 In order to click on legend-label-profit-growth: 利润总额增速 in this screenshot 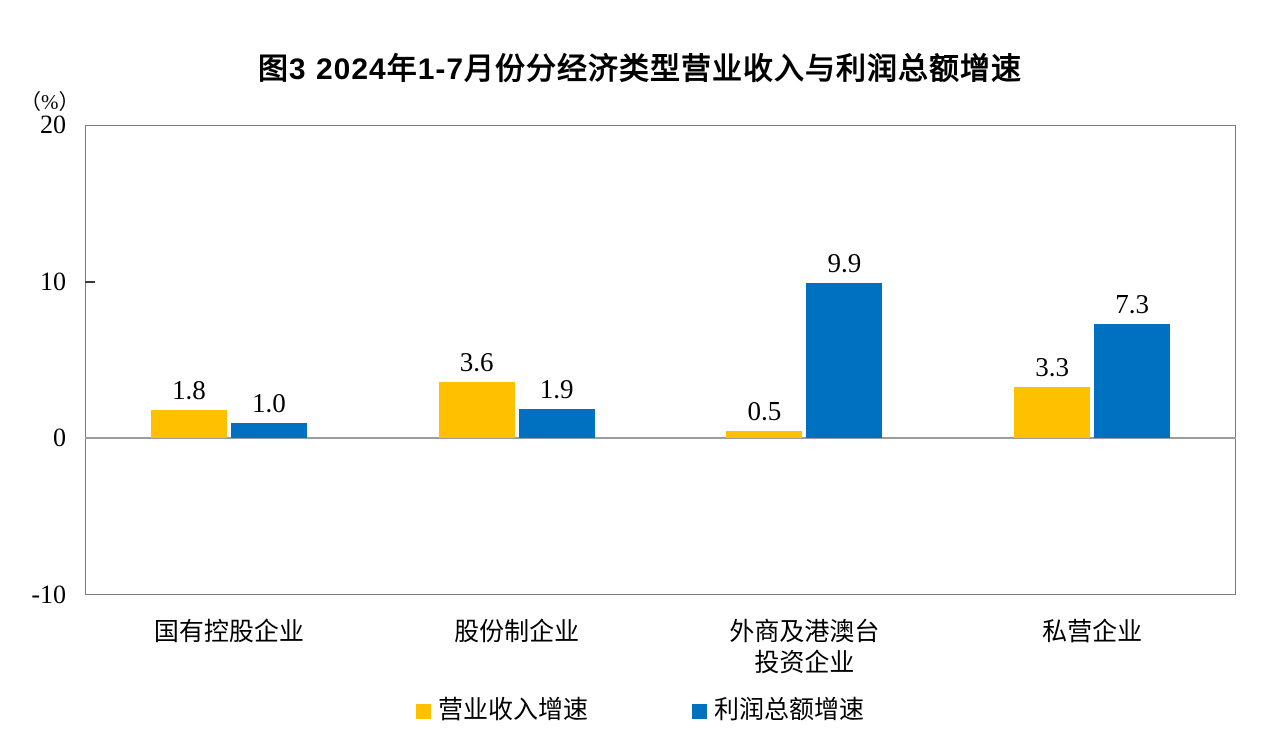, I will do `click(789, 710)`.